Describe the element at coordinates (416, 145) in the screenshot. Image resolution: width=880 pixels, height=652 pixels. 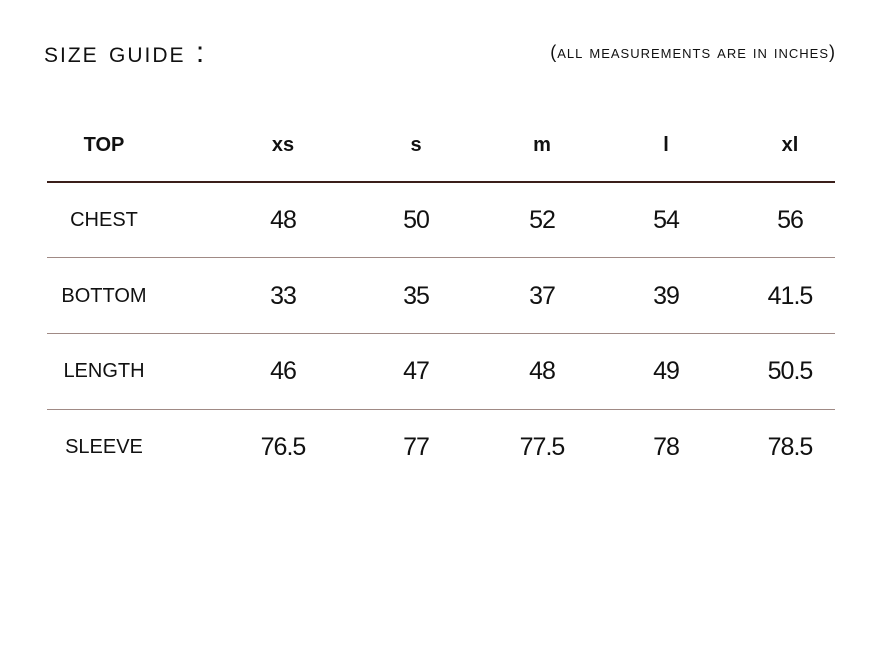
I see `header-s: s` at that location.